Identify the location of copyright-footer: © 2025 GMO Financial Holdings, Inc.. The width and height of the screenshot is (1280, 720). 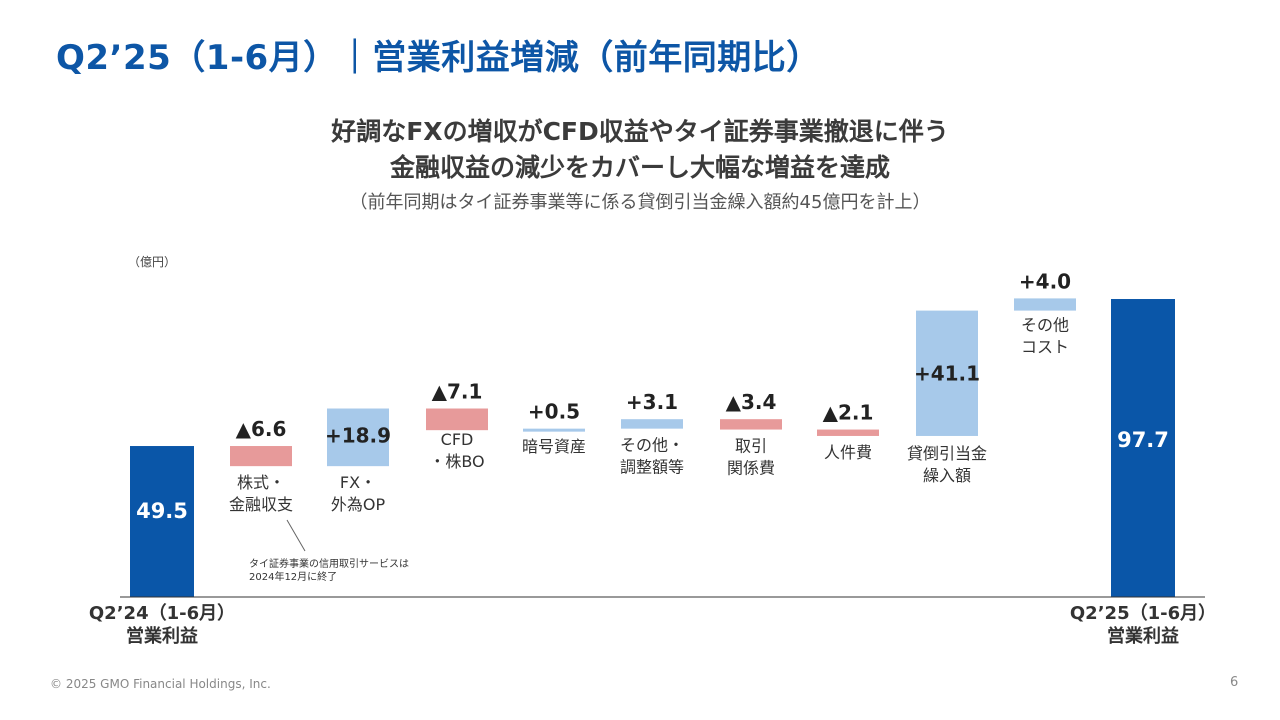
(160, 684).